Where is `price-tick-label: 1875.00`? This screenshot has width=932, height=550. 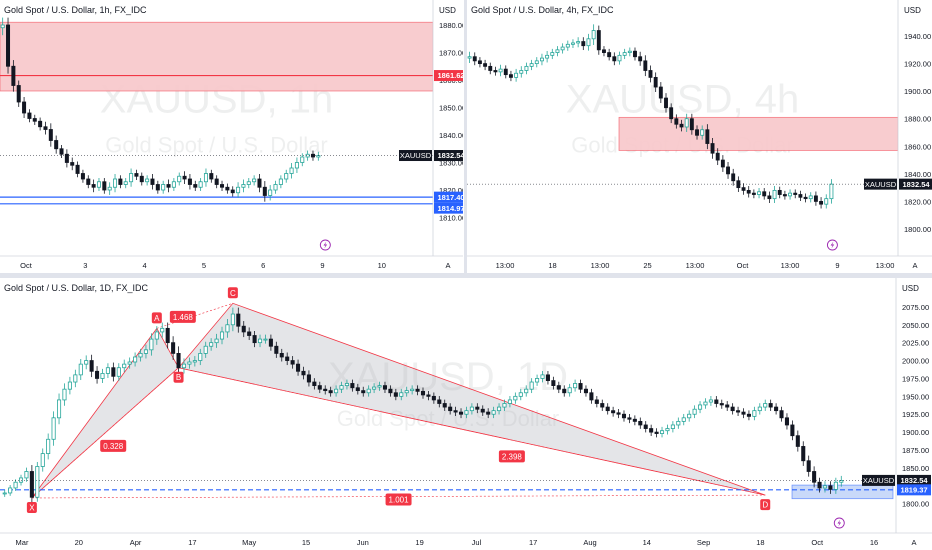 price-tick-label: 1875.00 is located at coordinates (915, 450).